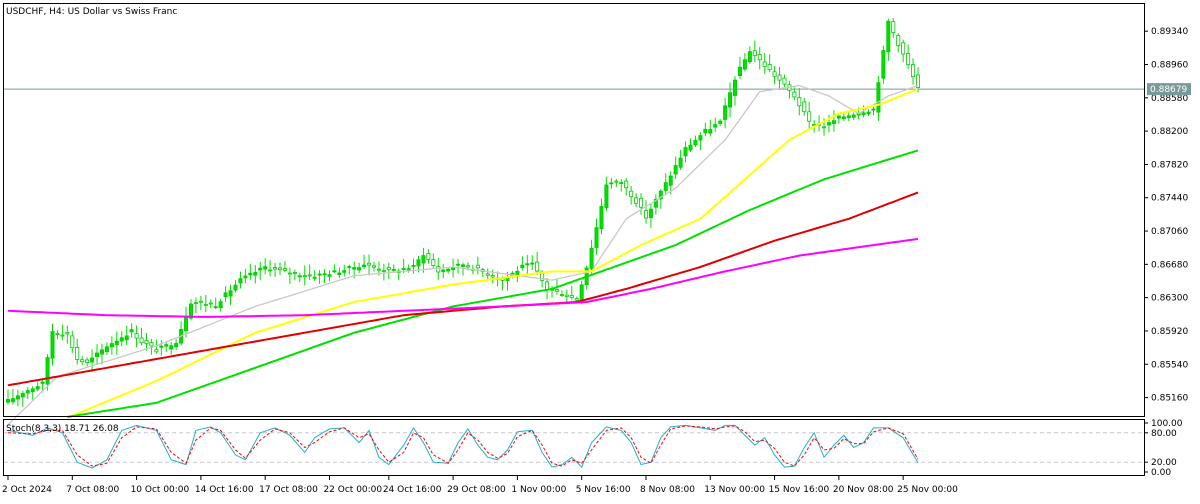 This screenshot has height=504, width=1200. I want to click on price-tick-label: 0.87820, so click(1169, 165).